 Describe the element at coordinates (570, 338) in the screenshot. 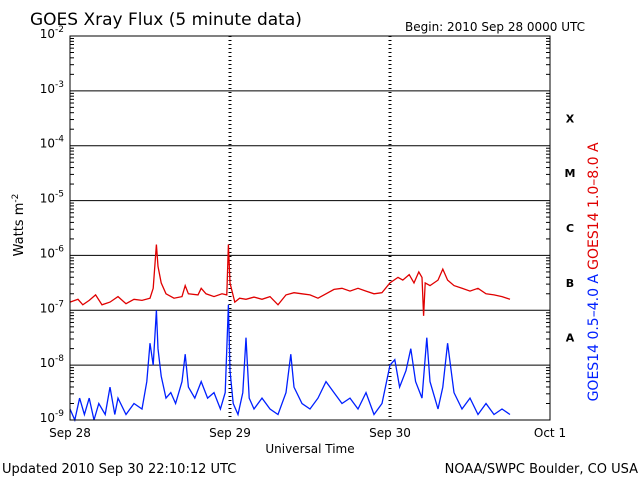

I see `flare-class-label-4: A` at that location.